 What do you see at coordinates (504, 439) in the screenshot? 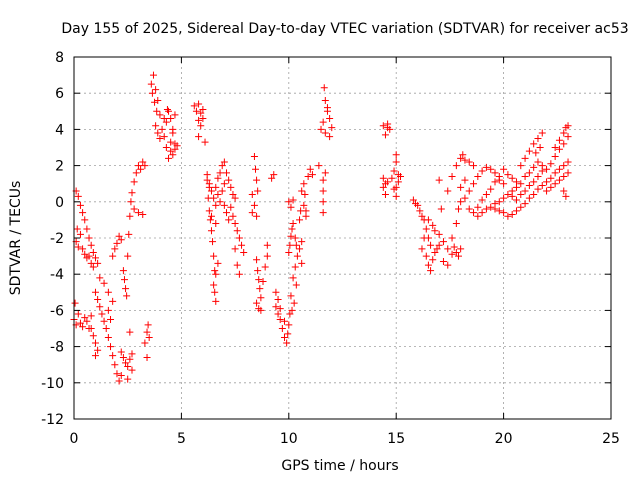
I see `x-tick-label: 20` at bounding box center [504, 439].